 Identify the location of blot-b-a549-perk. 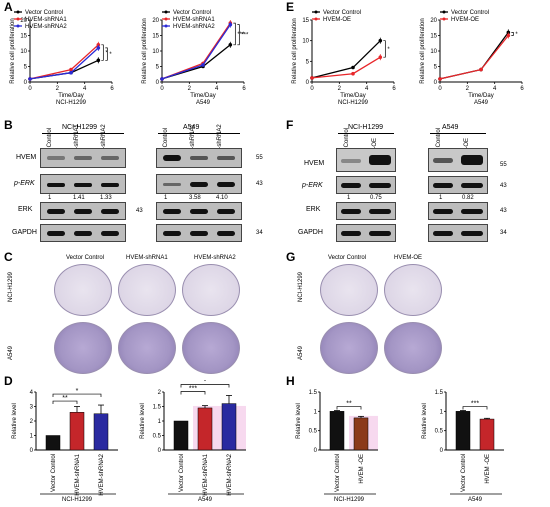
(199, 184).